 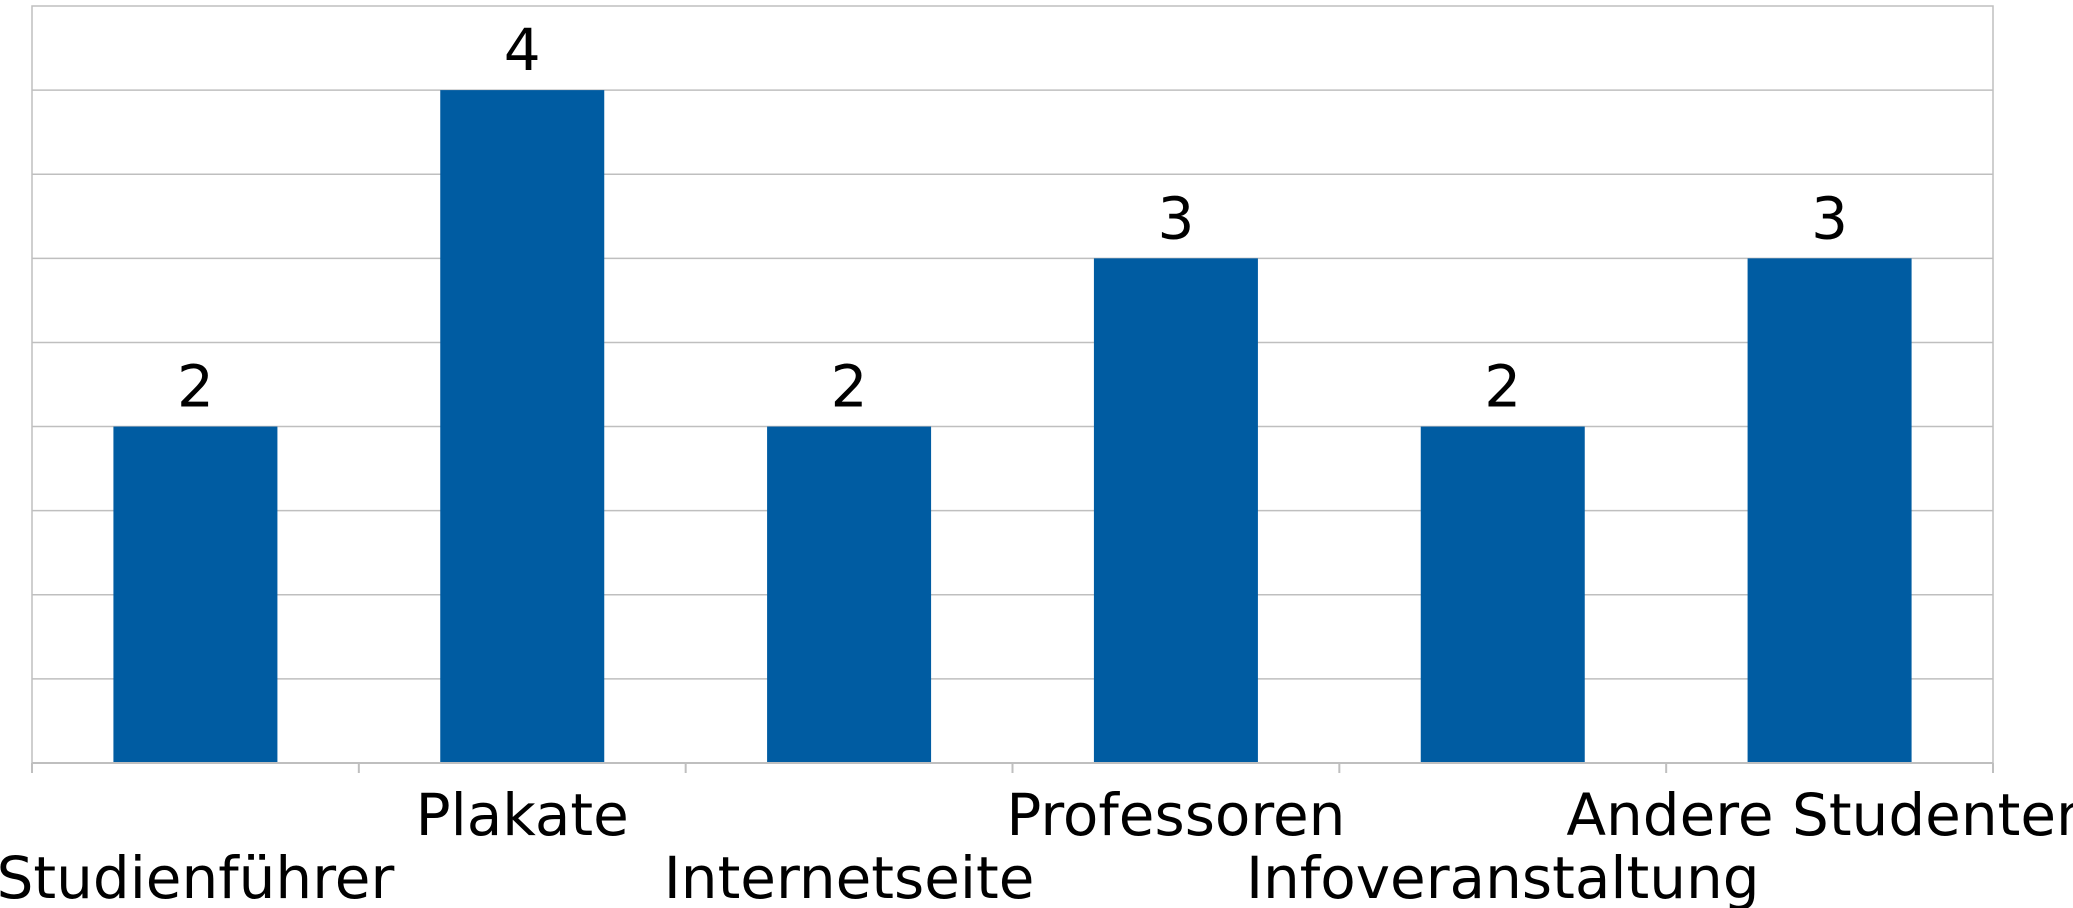 I want to click on data-label: 4, so click(x=522, y=50).